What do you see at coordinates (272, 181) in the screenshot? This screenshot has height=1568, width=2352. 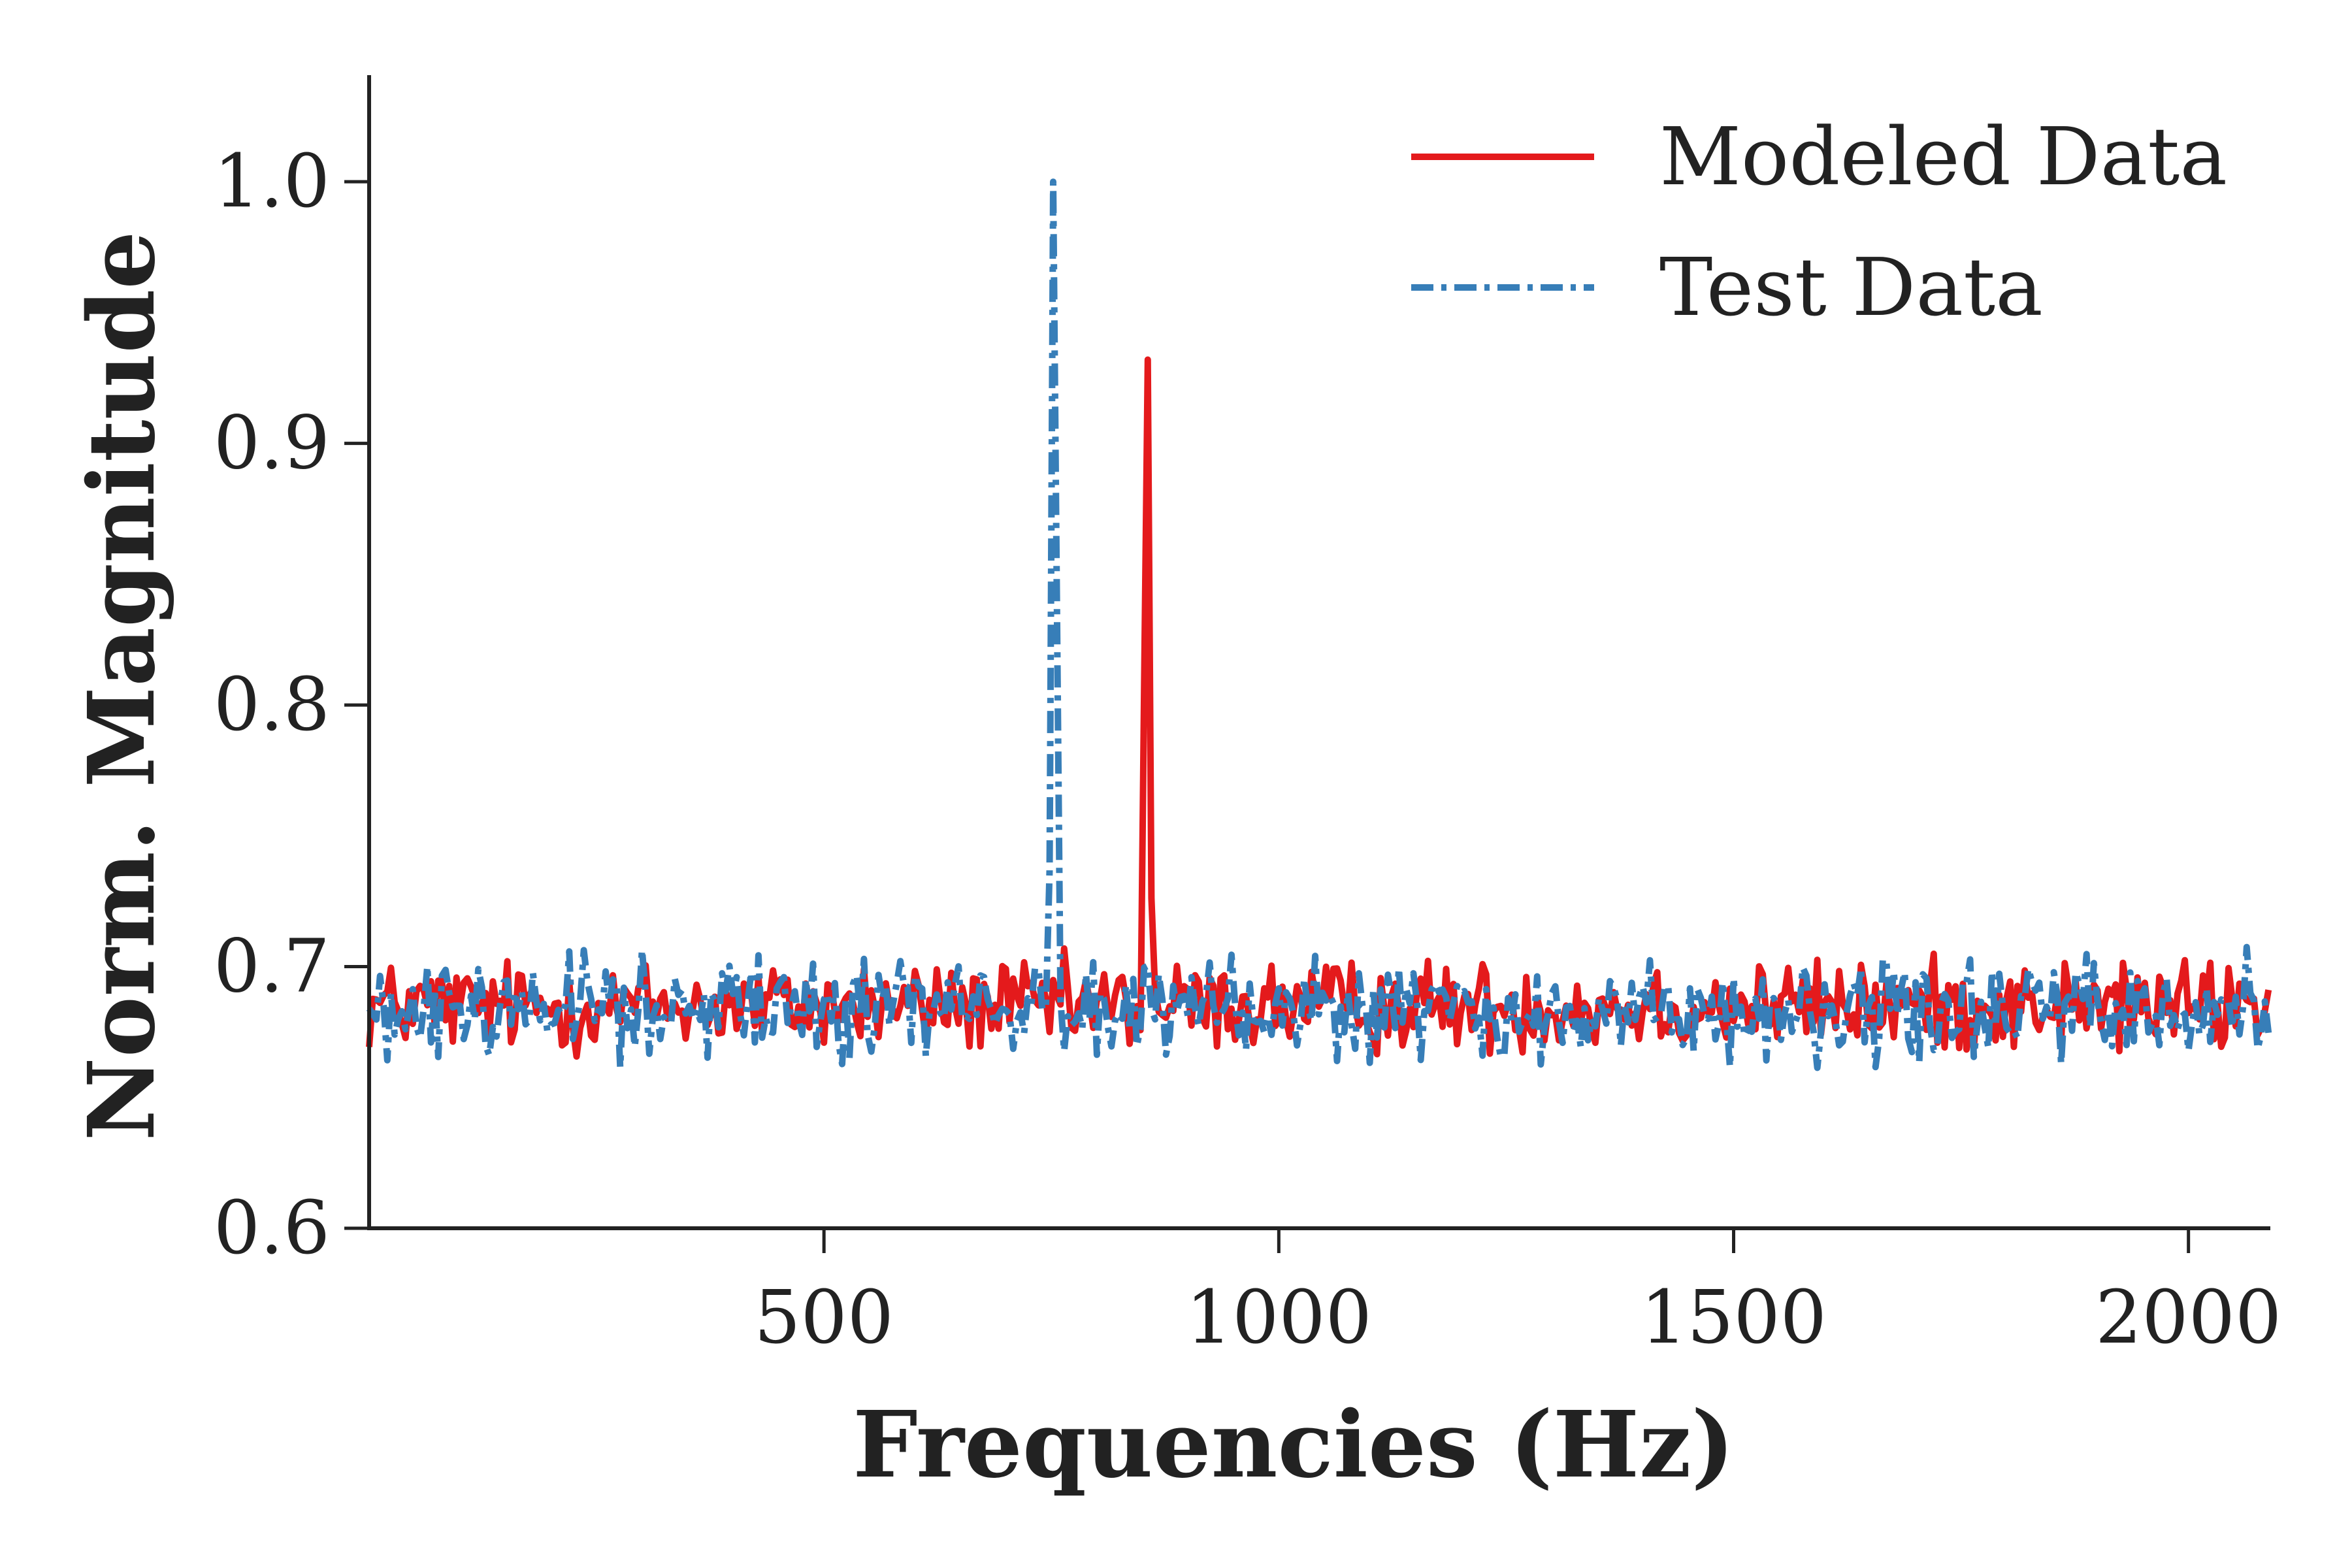 I see `y-tick-label: 1.0` at bounding box center [272, 181].